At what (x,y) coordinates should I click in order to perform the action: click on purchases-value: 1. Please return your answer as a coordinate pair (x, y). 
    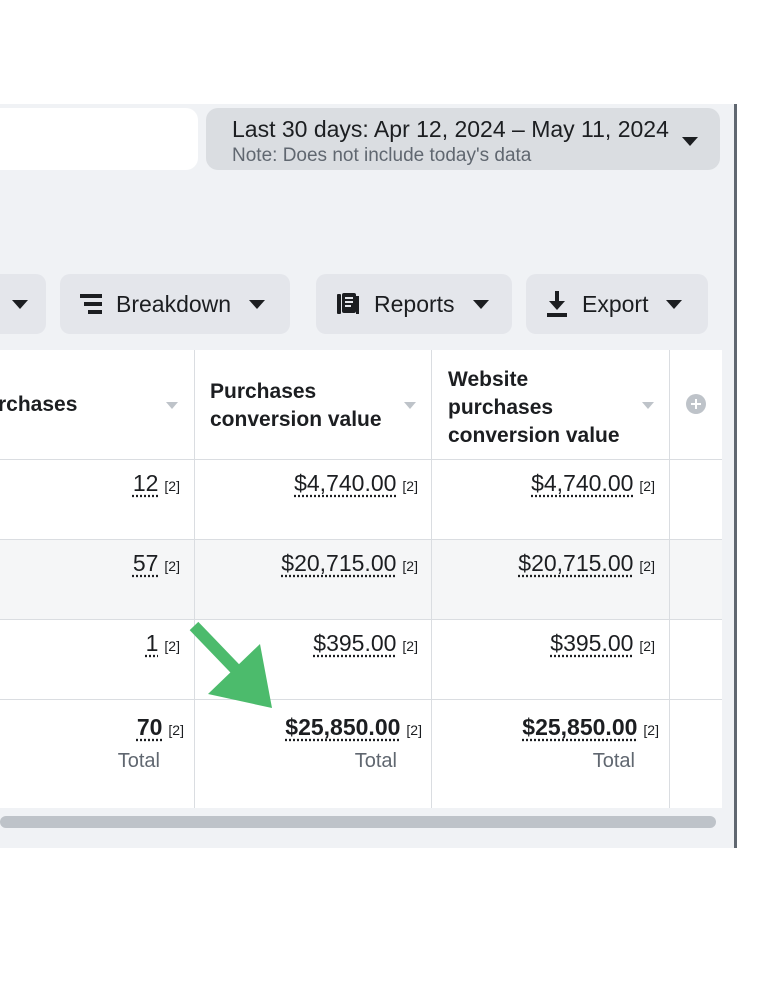
    Looking at the image, I should click on (152, 643).